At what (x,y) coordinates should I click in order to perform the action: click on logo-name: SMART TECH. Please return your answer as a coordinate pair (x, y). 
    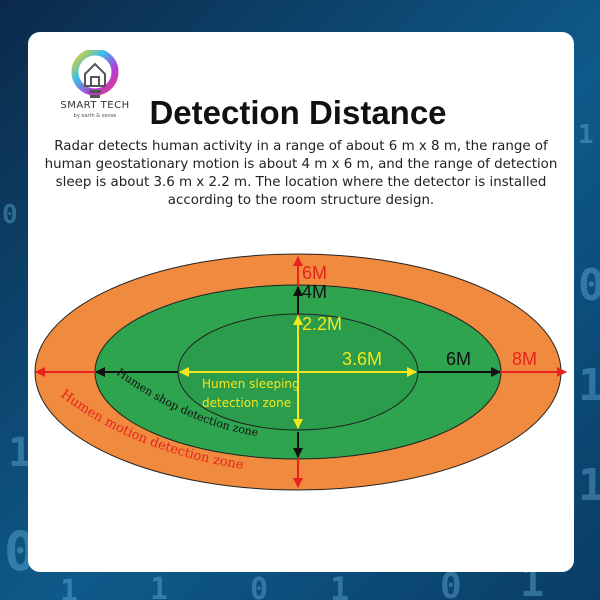
    Looking at the image, I should click on (95, 105).